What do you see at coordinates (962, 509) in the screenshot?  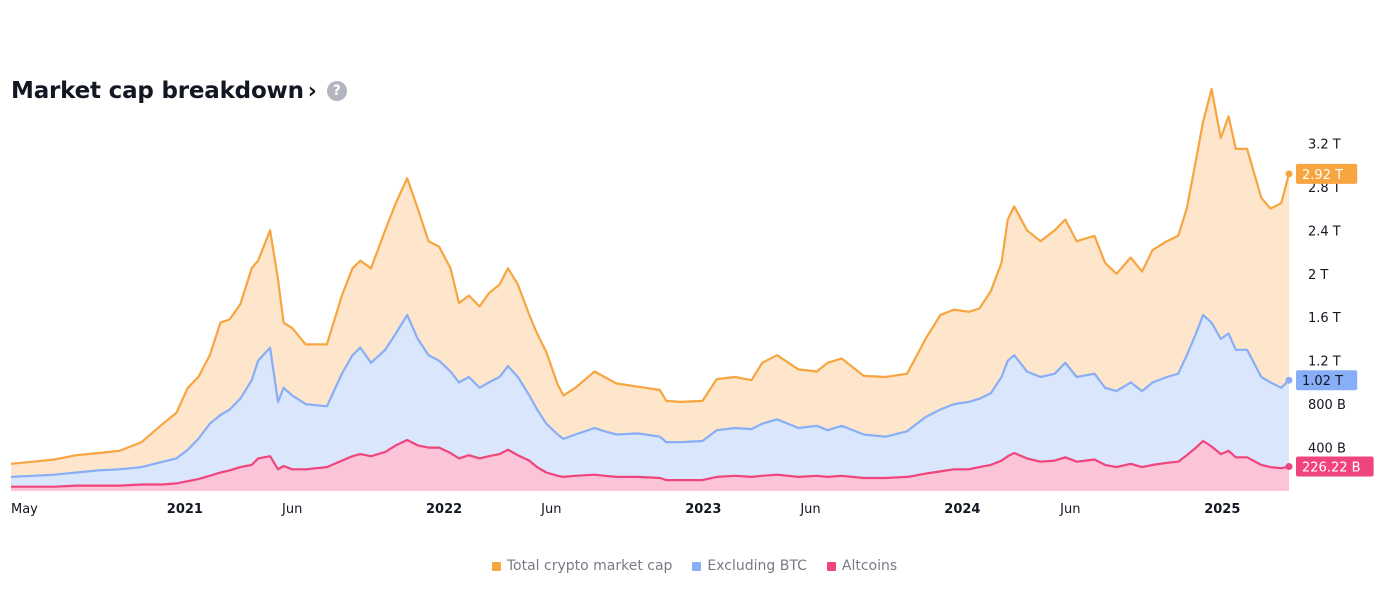 I see `x-tick-label: 2024` at bounding box center [962, 509].